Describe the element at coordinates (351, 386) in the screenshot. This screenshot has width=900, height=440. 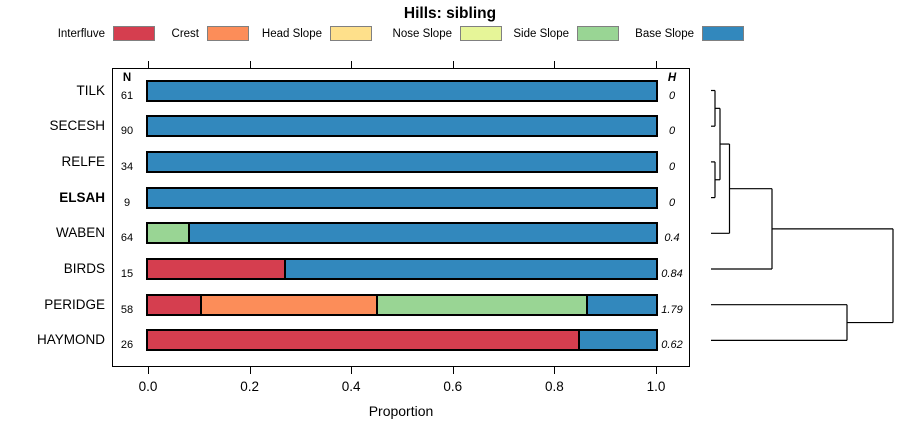
I see `x-tick-label: 0.4` at that location.